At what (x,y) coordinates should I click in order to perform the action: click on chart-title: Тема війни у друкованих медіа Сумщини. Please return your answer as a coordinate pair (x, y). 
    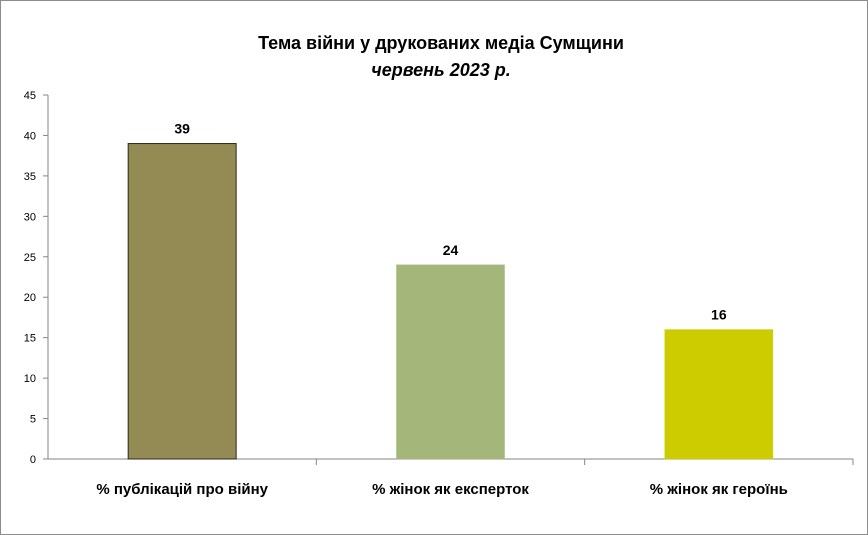
    Looking at the image, I should click on (441, 43).